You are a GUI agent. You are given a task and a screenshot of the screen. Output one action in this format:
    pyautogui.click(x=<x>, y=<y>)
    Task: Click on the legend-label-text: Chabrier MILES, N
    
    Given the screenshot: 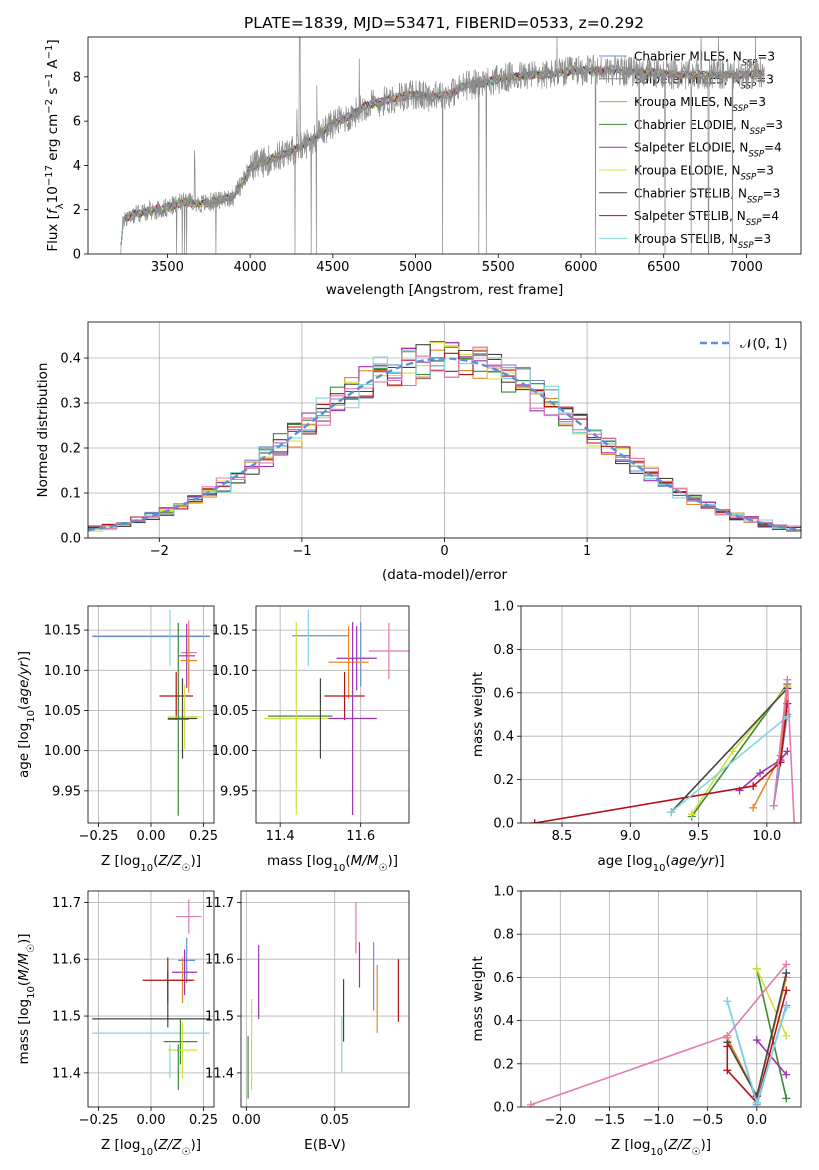 What is the action you would take?
    pyautogui.click(x=688, y=57)
    